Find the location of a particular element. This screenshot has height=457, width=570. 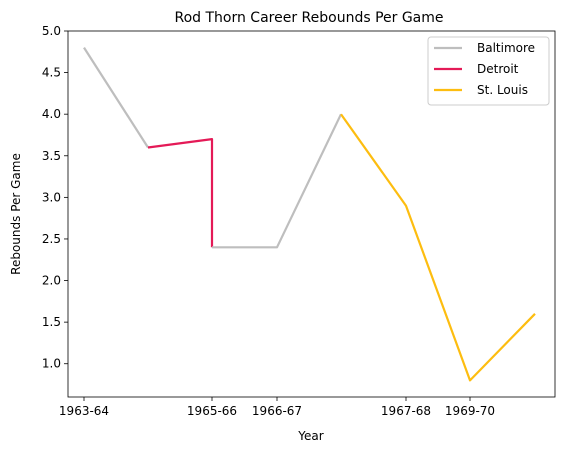

legend: Baltimore Detroit St. Louis is located at coordinates (488, 71).